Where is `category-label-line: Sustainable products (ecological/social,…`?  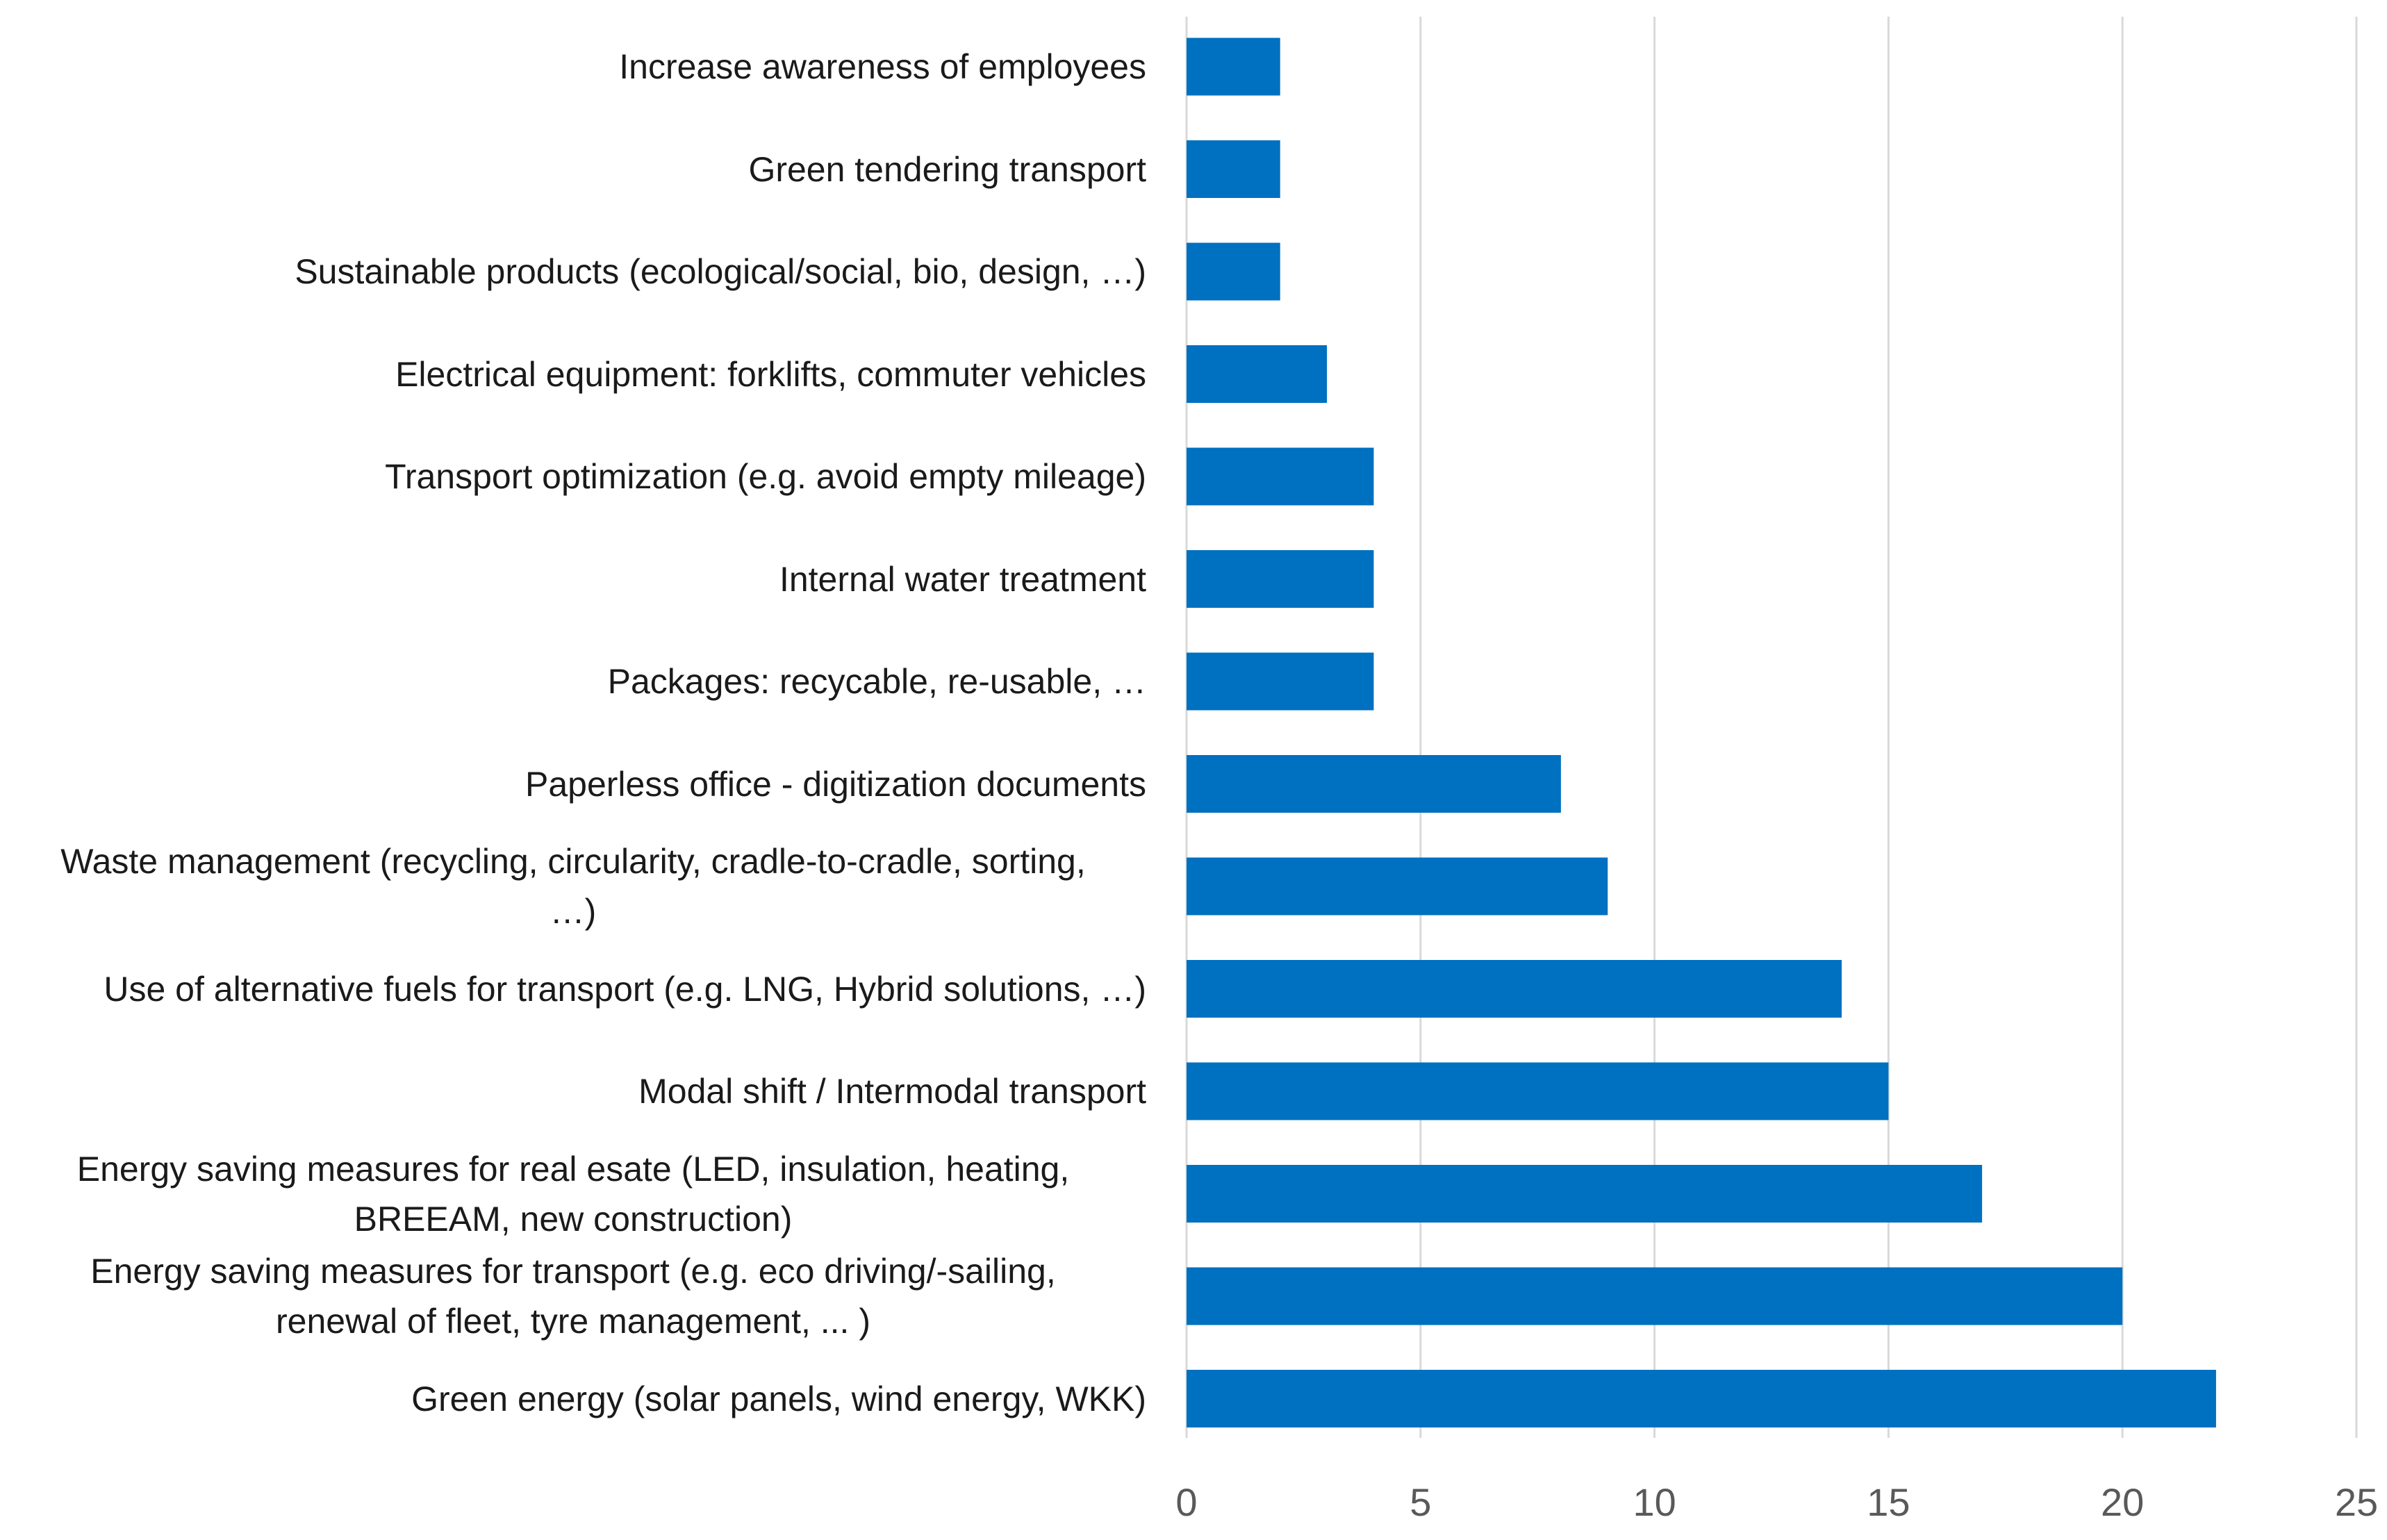
category-label-line: Sustainable products (ecological/social,… is located at coordinates (721, 271).